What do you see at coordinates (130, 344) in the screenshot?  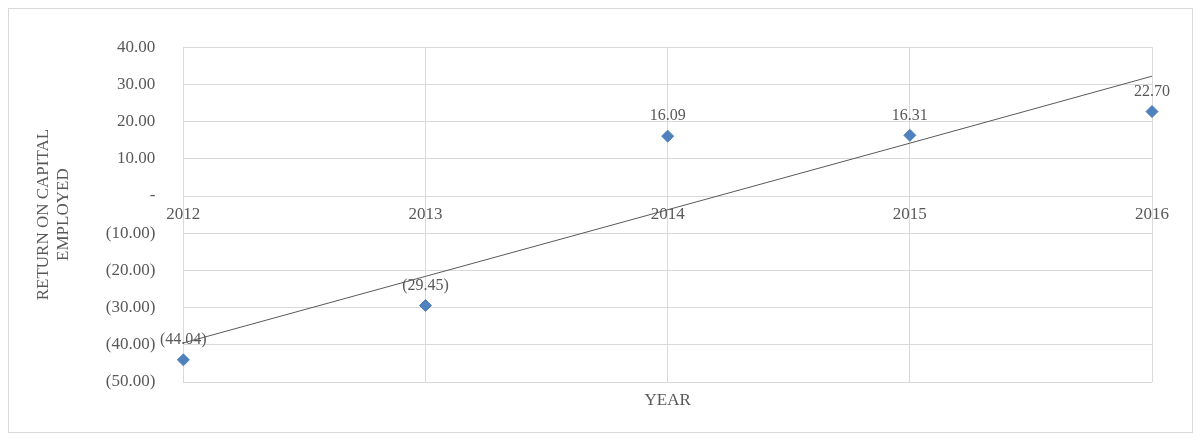 I see `y-tick-label: (40.00)` at bounding box center [130, 344].